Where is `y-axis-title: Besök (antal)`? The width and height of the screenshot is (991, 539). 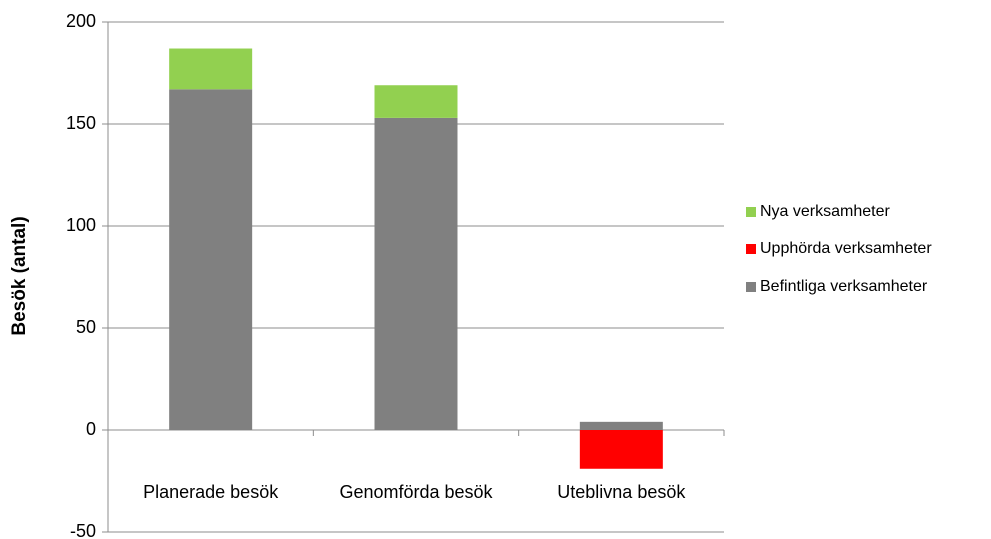
y-axis-title: Besök (antal) is located at coordinates (19, 275).